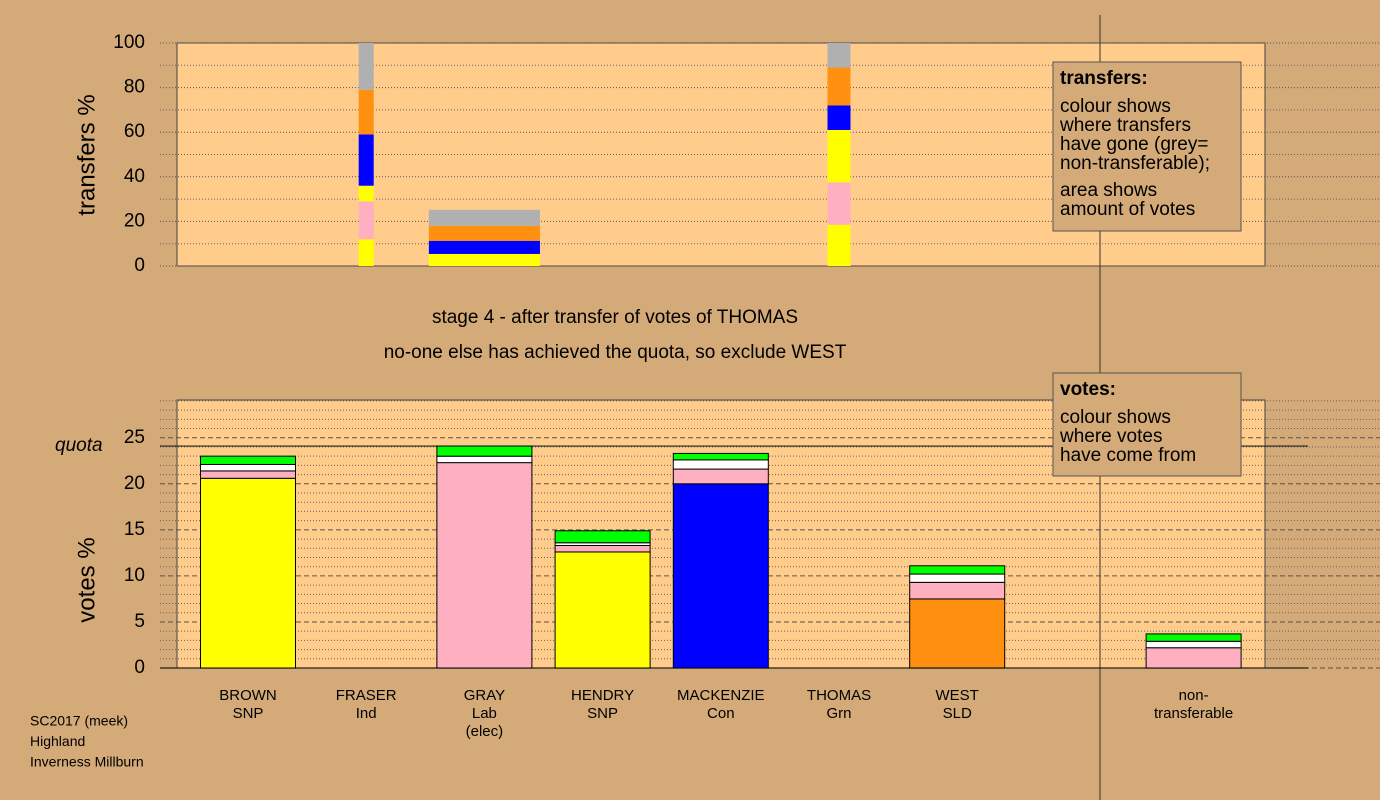  What do you see at coordinates (366, 695) in the screenshot?
I see `x-tick-label: FRASER` at bounding box center [366, 695].